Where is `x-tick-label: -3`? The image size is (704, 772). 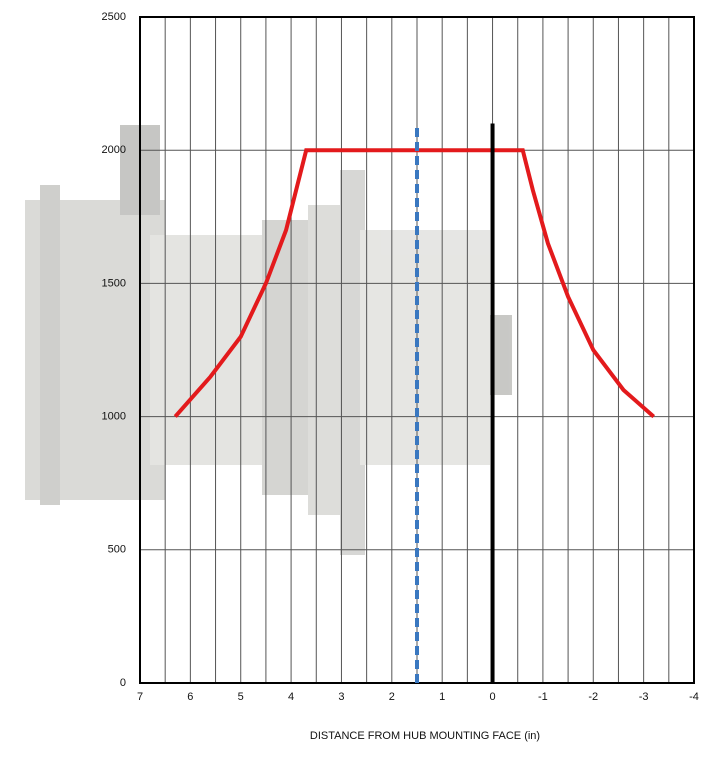
x-tick-label: -3 is located at coordinates (644, 697).